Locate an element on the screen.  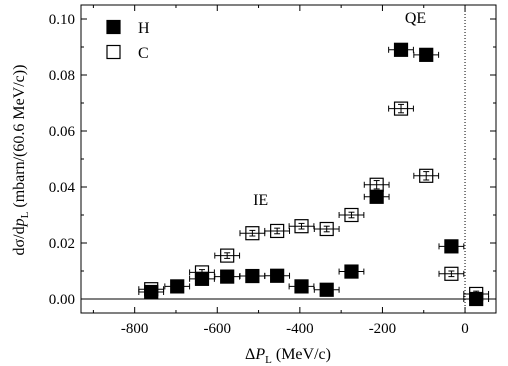
y-tick-label: 0.02 is located at coordinates (62, 244).